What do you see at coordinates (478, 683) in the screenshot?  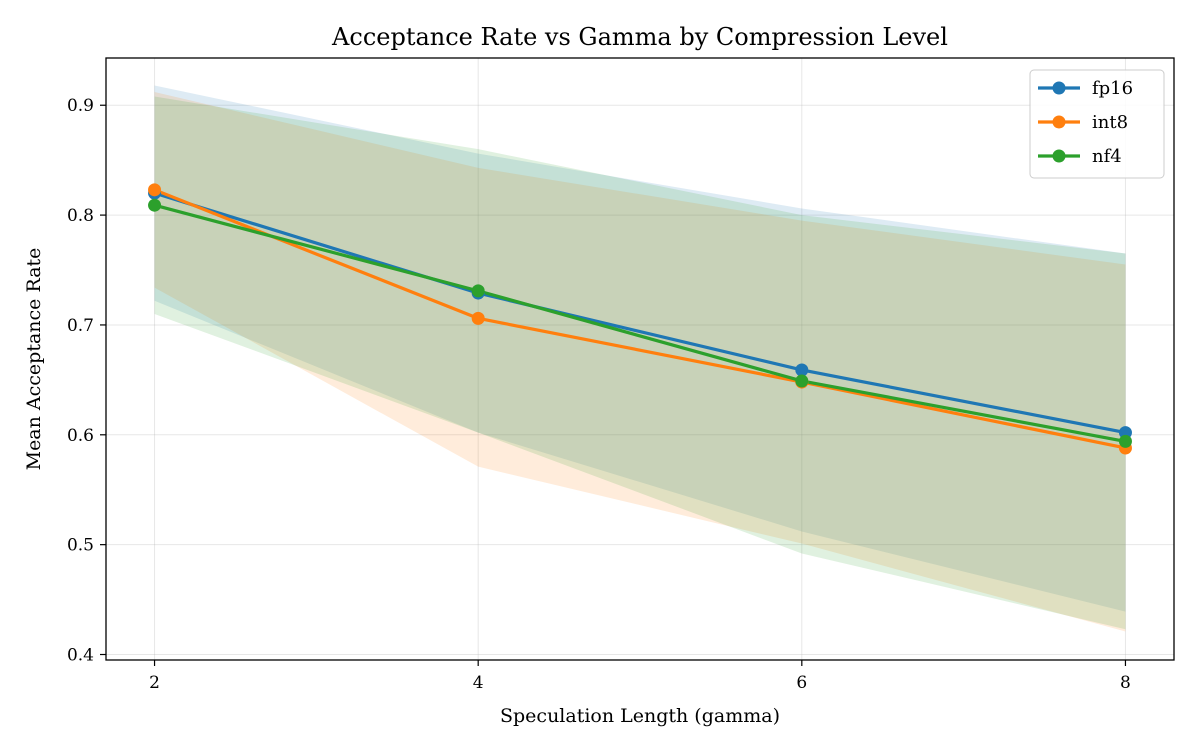 I see `x-tick-label: 4` at bounding box center [478, 683].